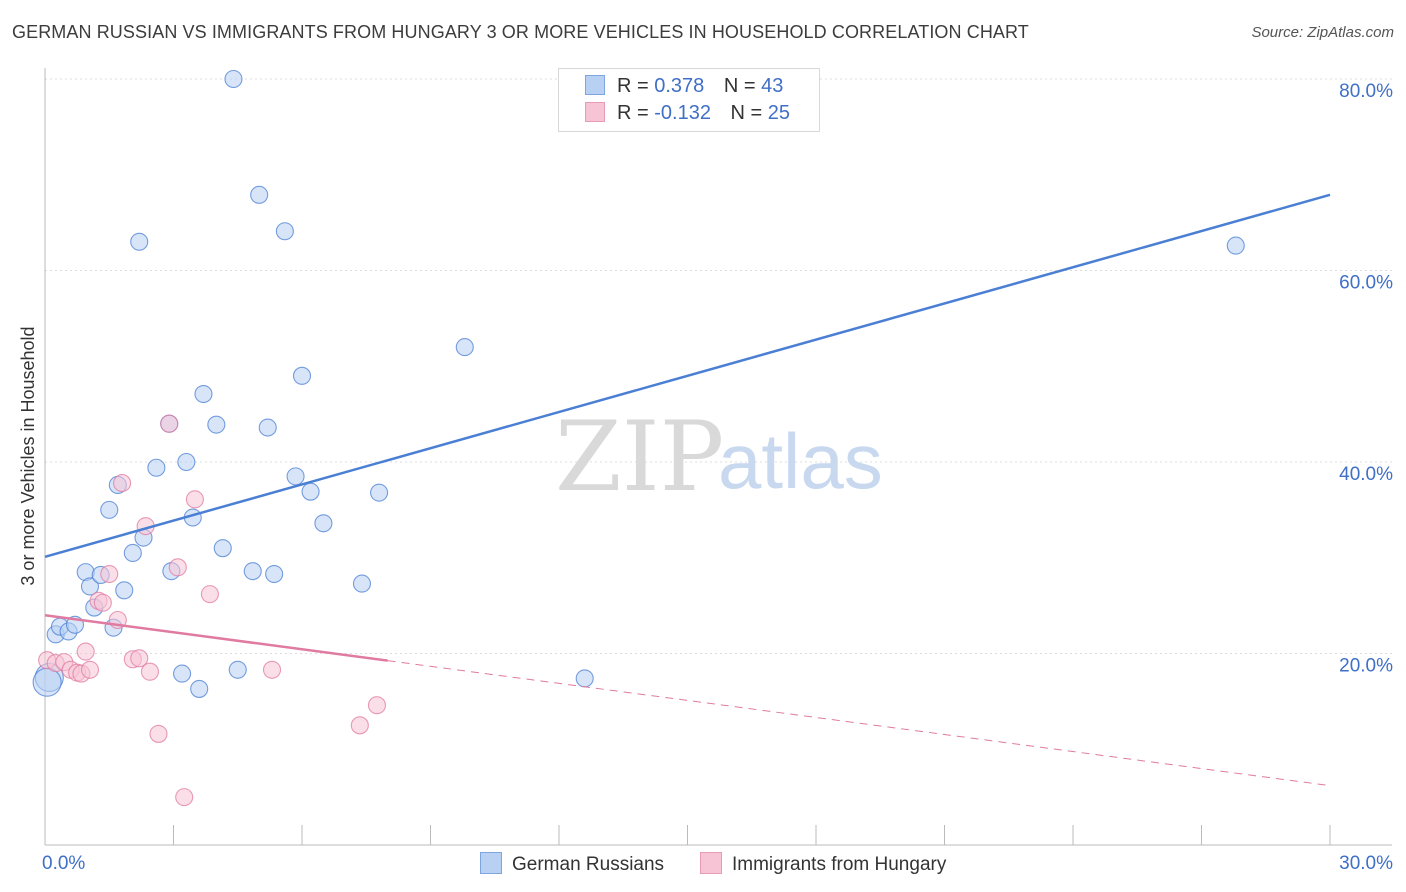 The width and height of the screenshot is (1406, 892). Describe the element at coordinates (1366, 379) in the screenshot. I see `y-tick-labels: 20.0% 40.0% 60.0% 80.0%` at that location.